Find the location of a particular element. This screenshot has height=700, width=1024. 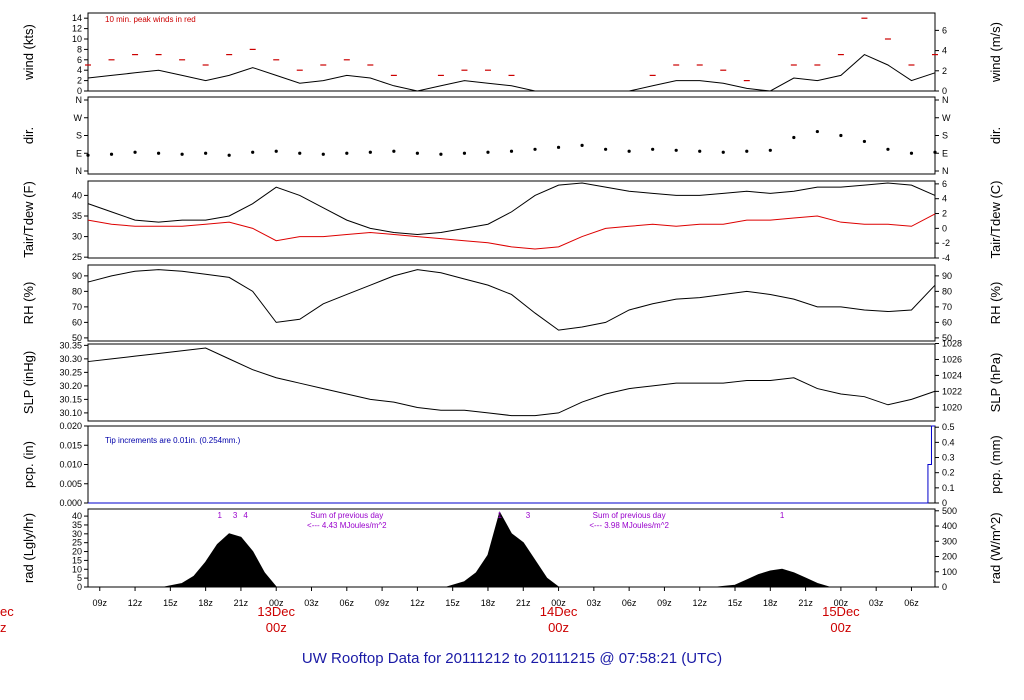

y-tick-label-right: 400 is located at coordinates (949, 526).